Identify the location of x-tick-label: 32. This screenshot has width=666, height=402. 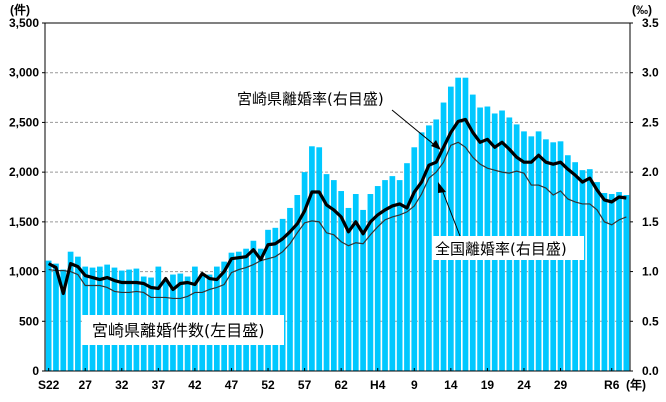
(122, 385).